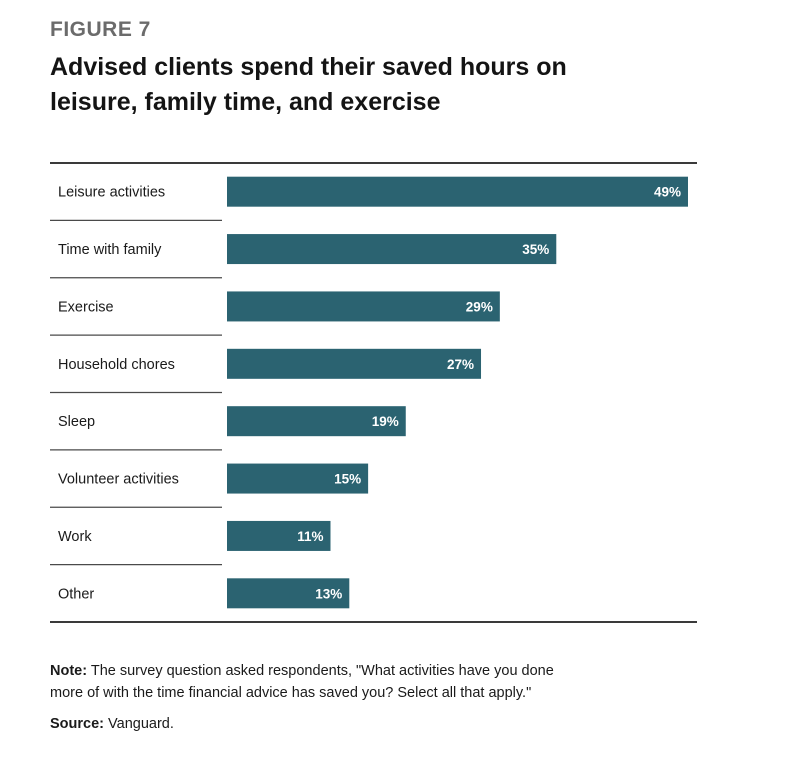  What do you see at coordinates (460, 364) in the screenshot?
I see `data-label: 27%` at bounding box center [460, 364].